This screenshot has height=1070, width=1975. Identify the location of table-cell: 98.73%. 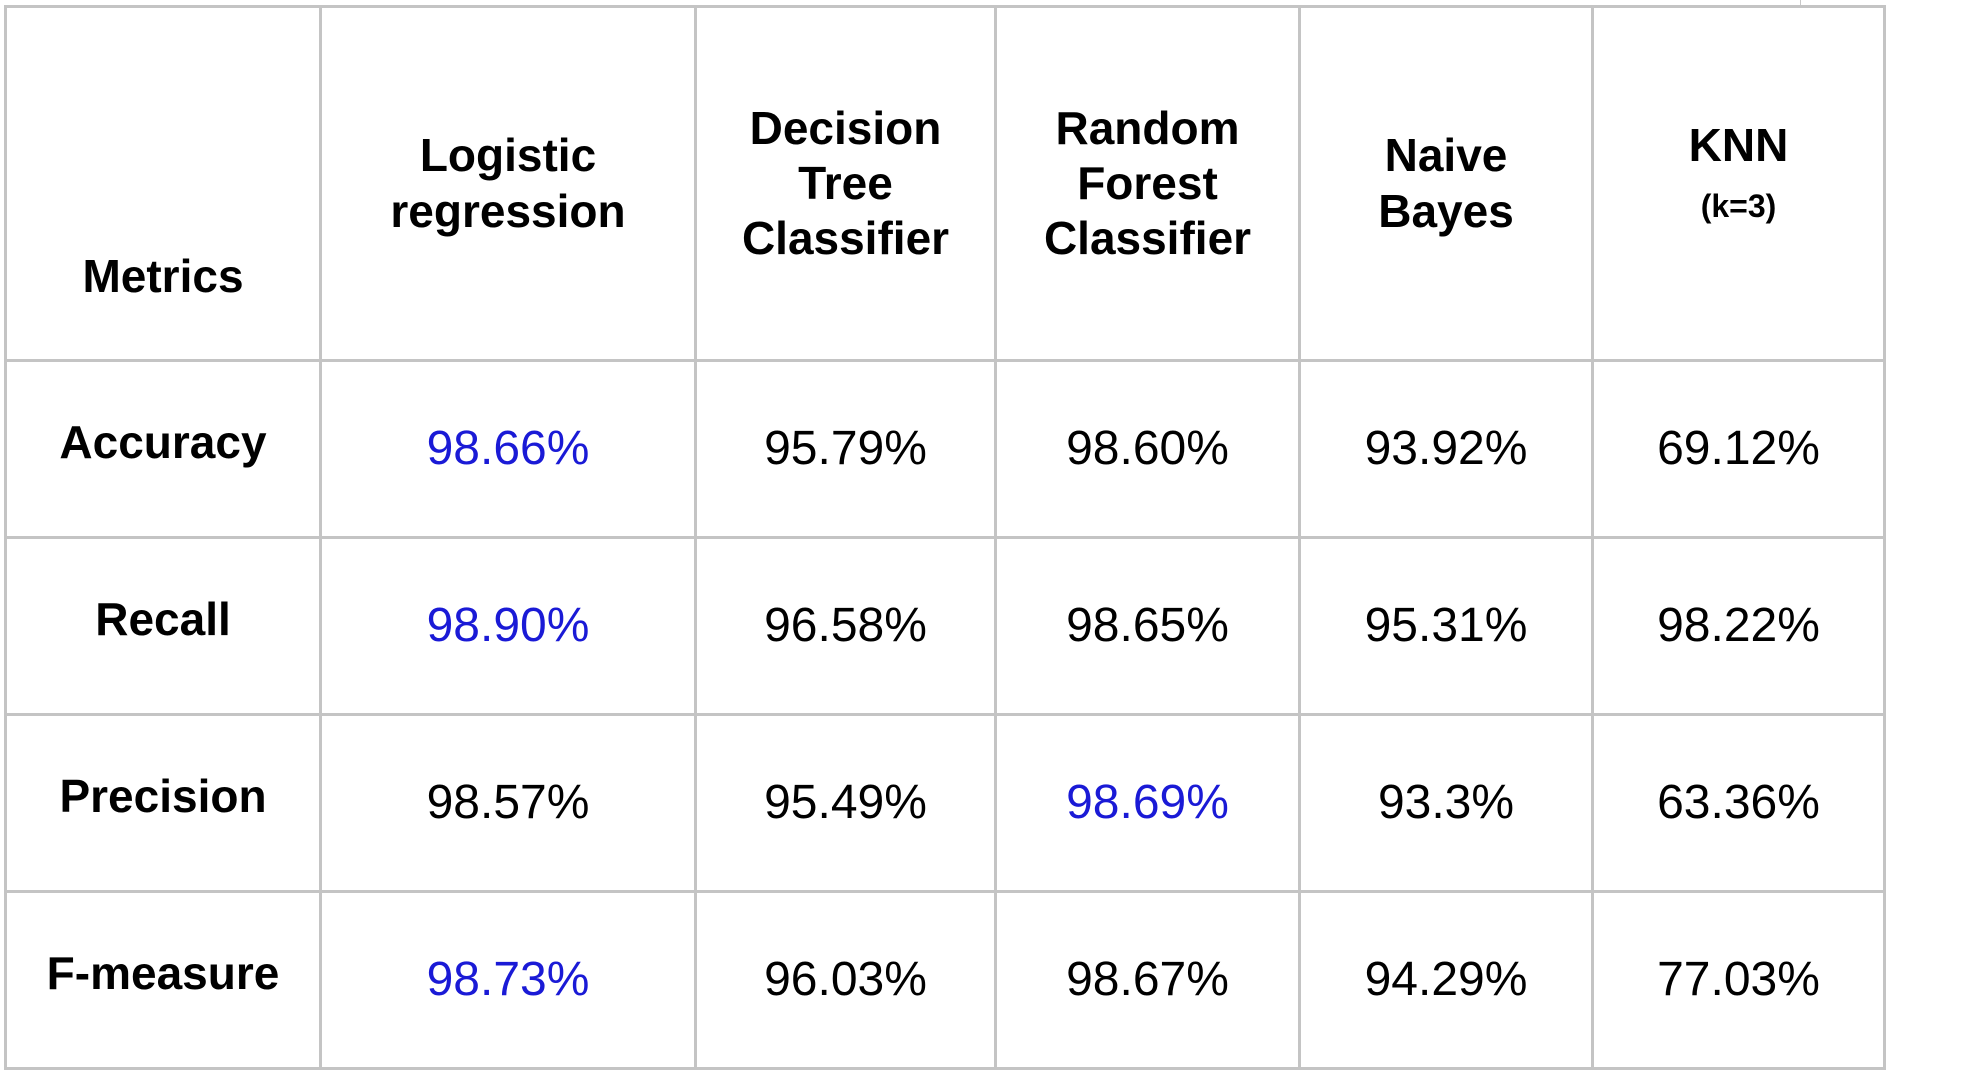
(508, 980).